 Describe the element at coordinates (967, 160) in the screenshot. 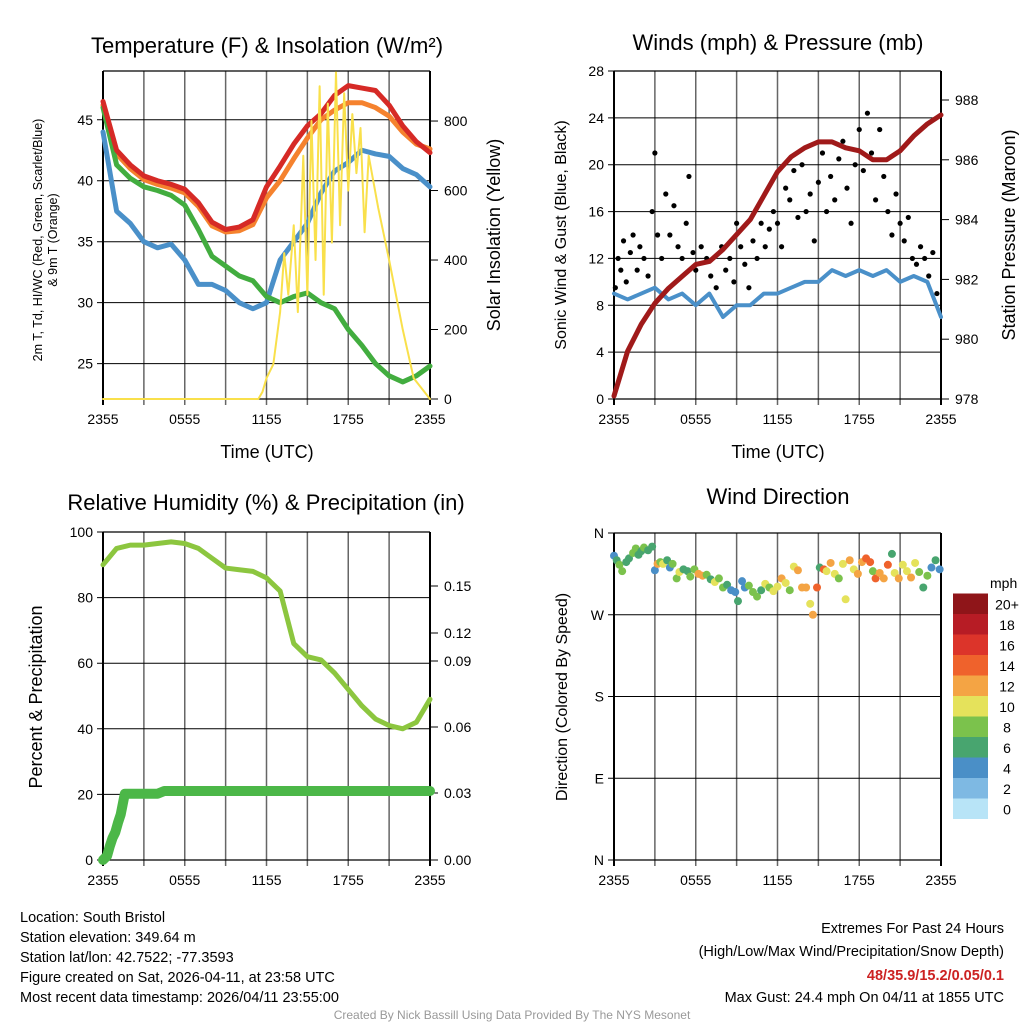

I see `pressure-y-tick-label: 986` at that location.